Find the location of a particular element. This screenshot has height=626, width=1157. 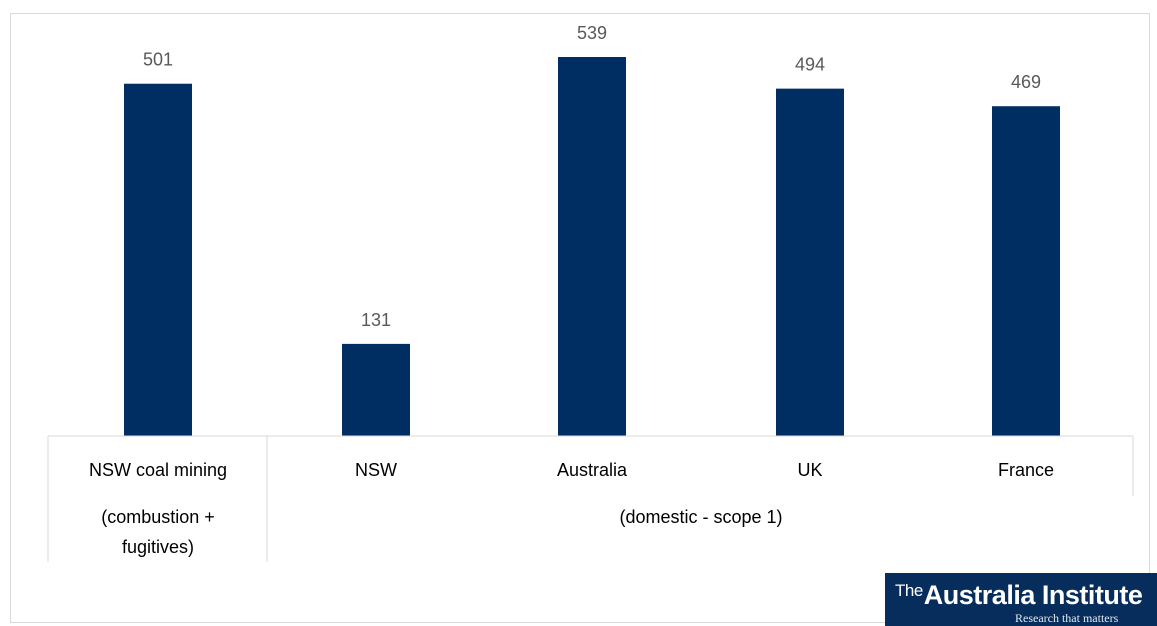

group-label-coal-line1: (combustion + is located at coordinates (158, 517).